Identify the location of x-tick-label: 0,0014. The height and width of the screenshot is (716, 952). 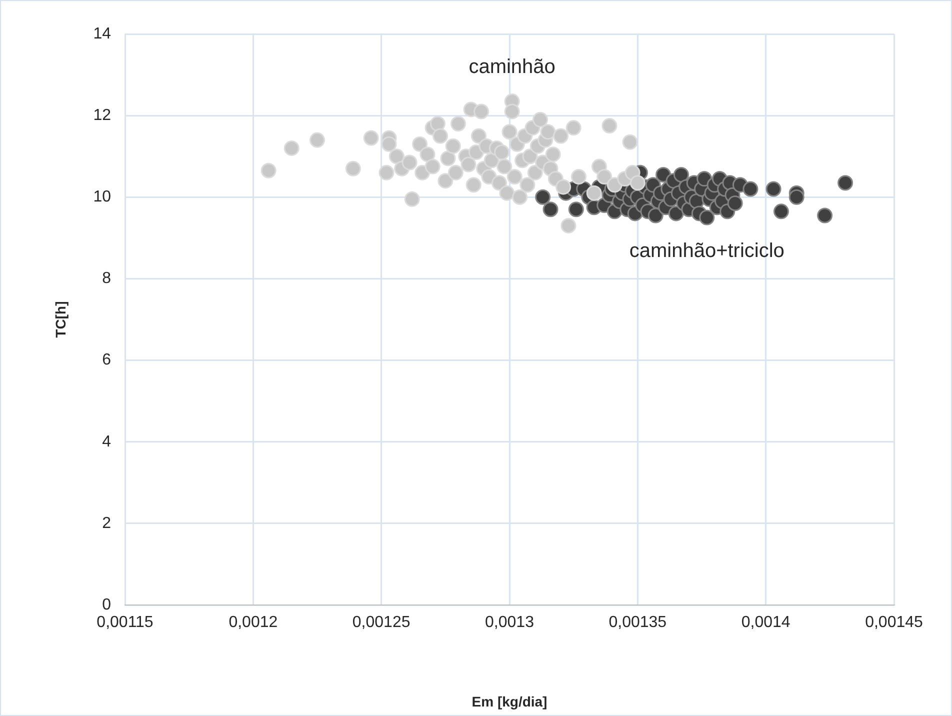
(765, 623).